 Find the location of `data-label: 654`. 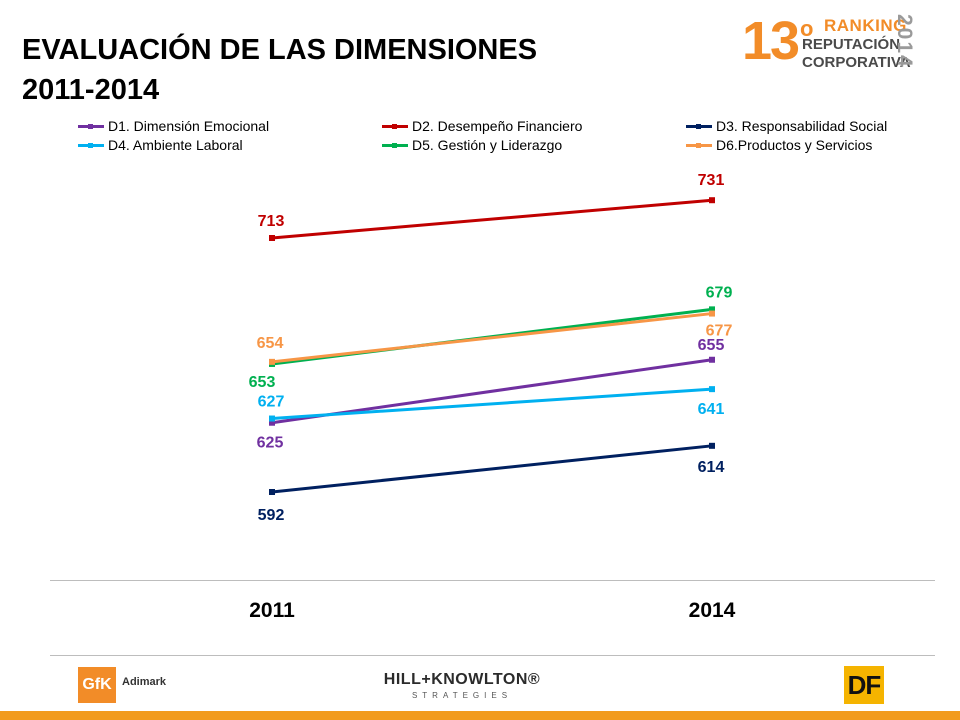

data-label: 654 is located at coordinates (270, 343).